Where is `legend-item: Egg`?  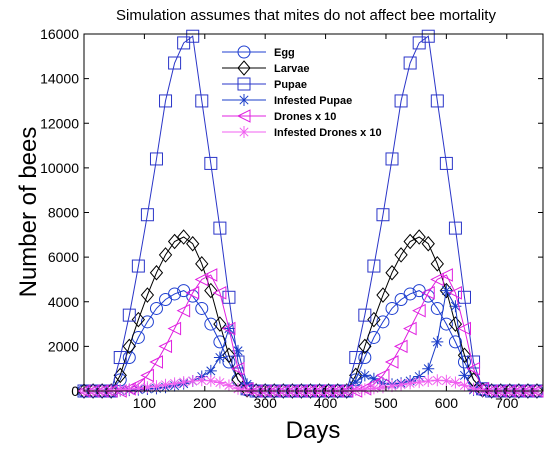 legend-item: Egg is located at coordinates (258, 52).